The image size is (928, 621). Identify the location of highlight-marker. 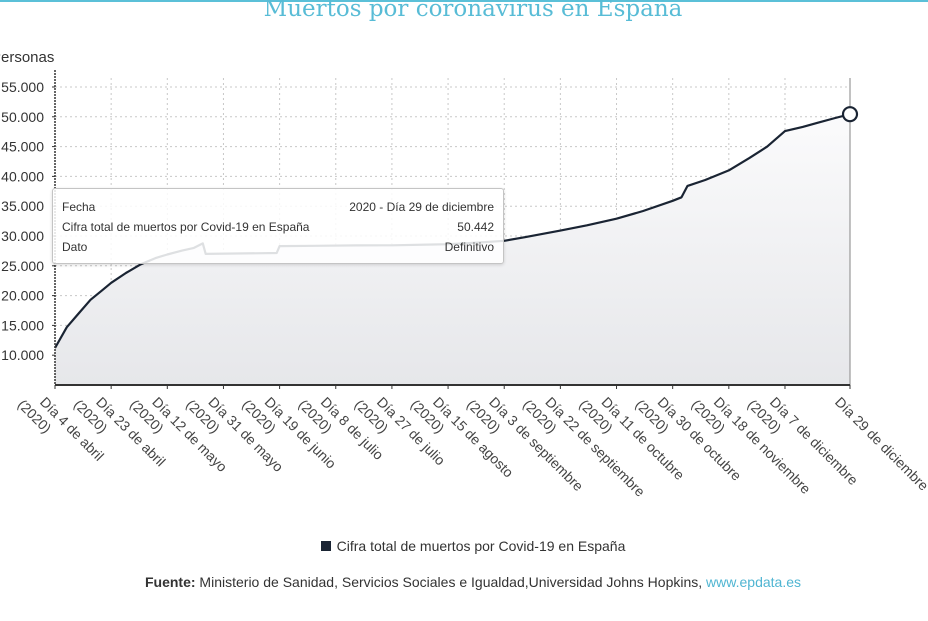
(850, 114).